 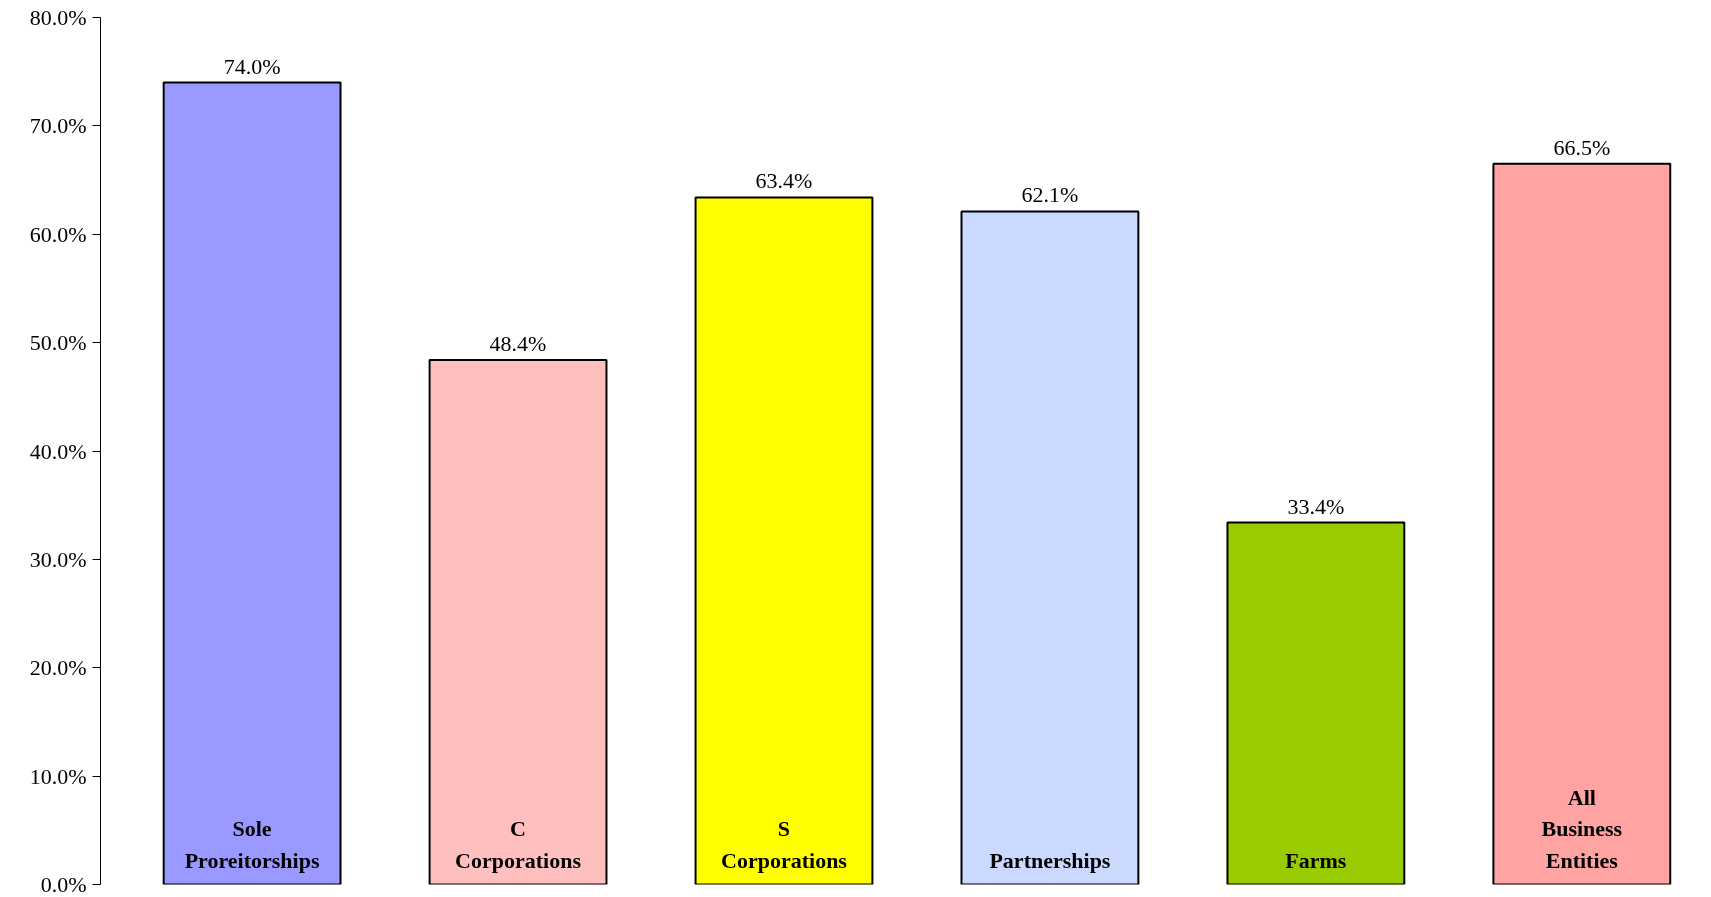 I want to click on x-tick-label: Partnerships, so click(x=1050, y=860).